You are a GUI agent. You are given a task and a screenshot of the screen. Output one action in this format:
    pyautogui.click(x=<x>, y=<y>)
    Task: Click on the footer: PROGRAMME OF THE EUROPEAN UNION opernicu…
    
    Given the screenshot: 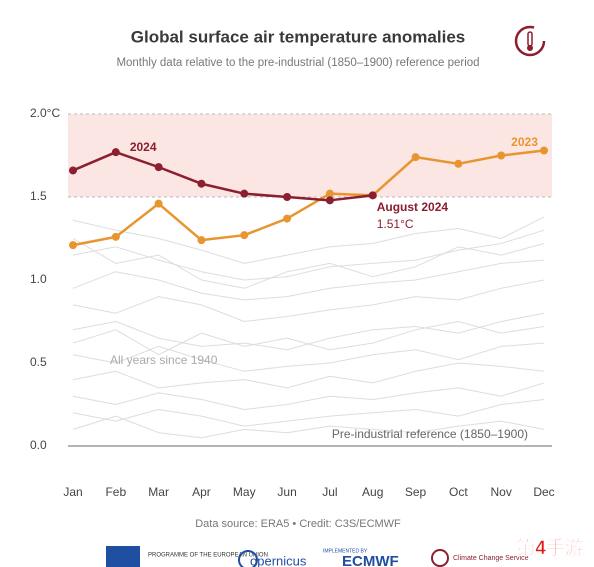 What is the action you would take?
    pyautogui.click(x=345, y=551)
    